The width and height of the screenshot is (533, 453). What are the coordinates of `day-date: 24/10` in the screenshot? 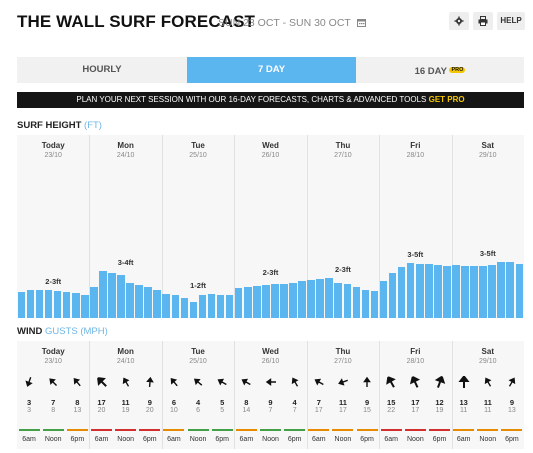 It's located at (125, 155).